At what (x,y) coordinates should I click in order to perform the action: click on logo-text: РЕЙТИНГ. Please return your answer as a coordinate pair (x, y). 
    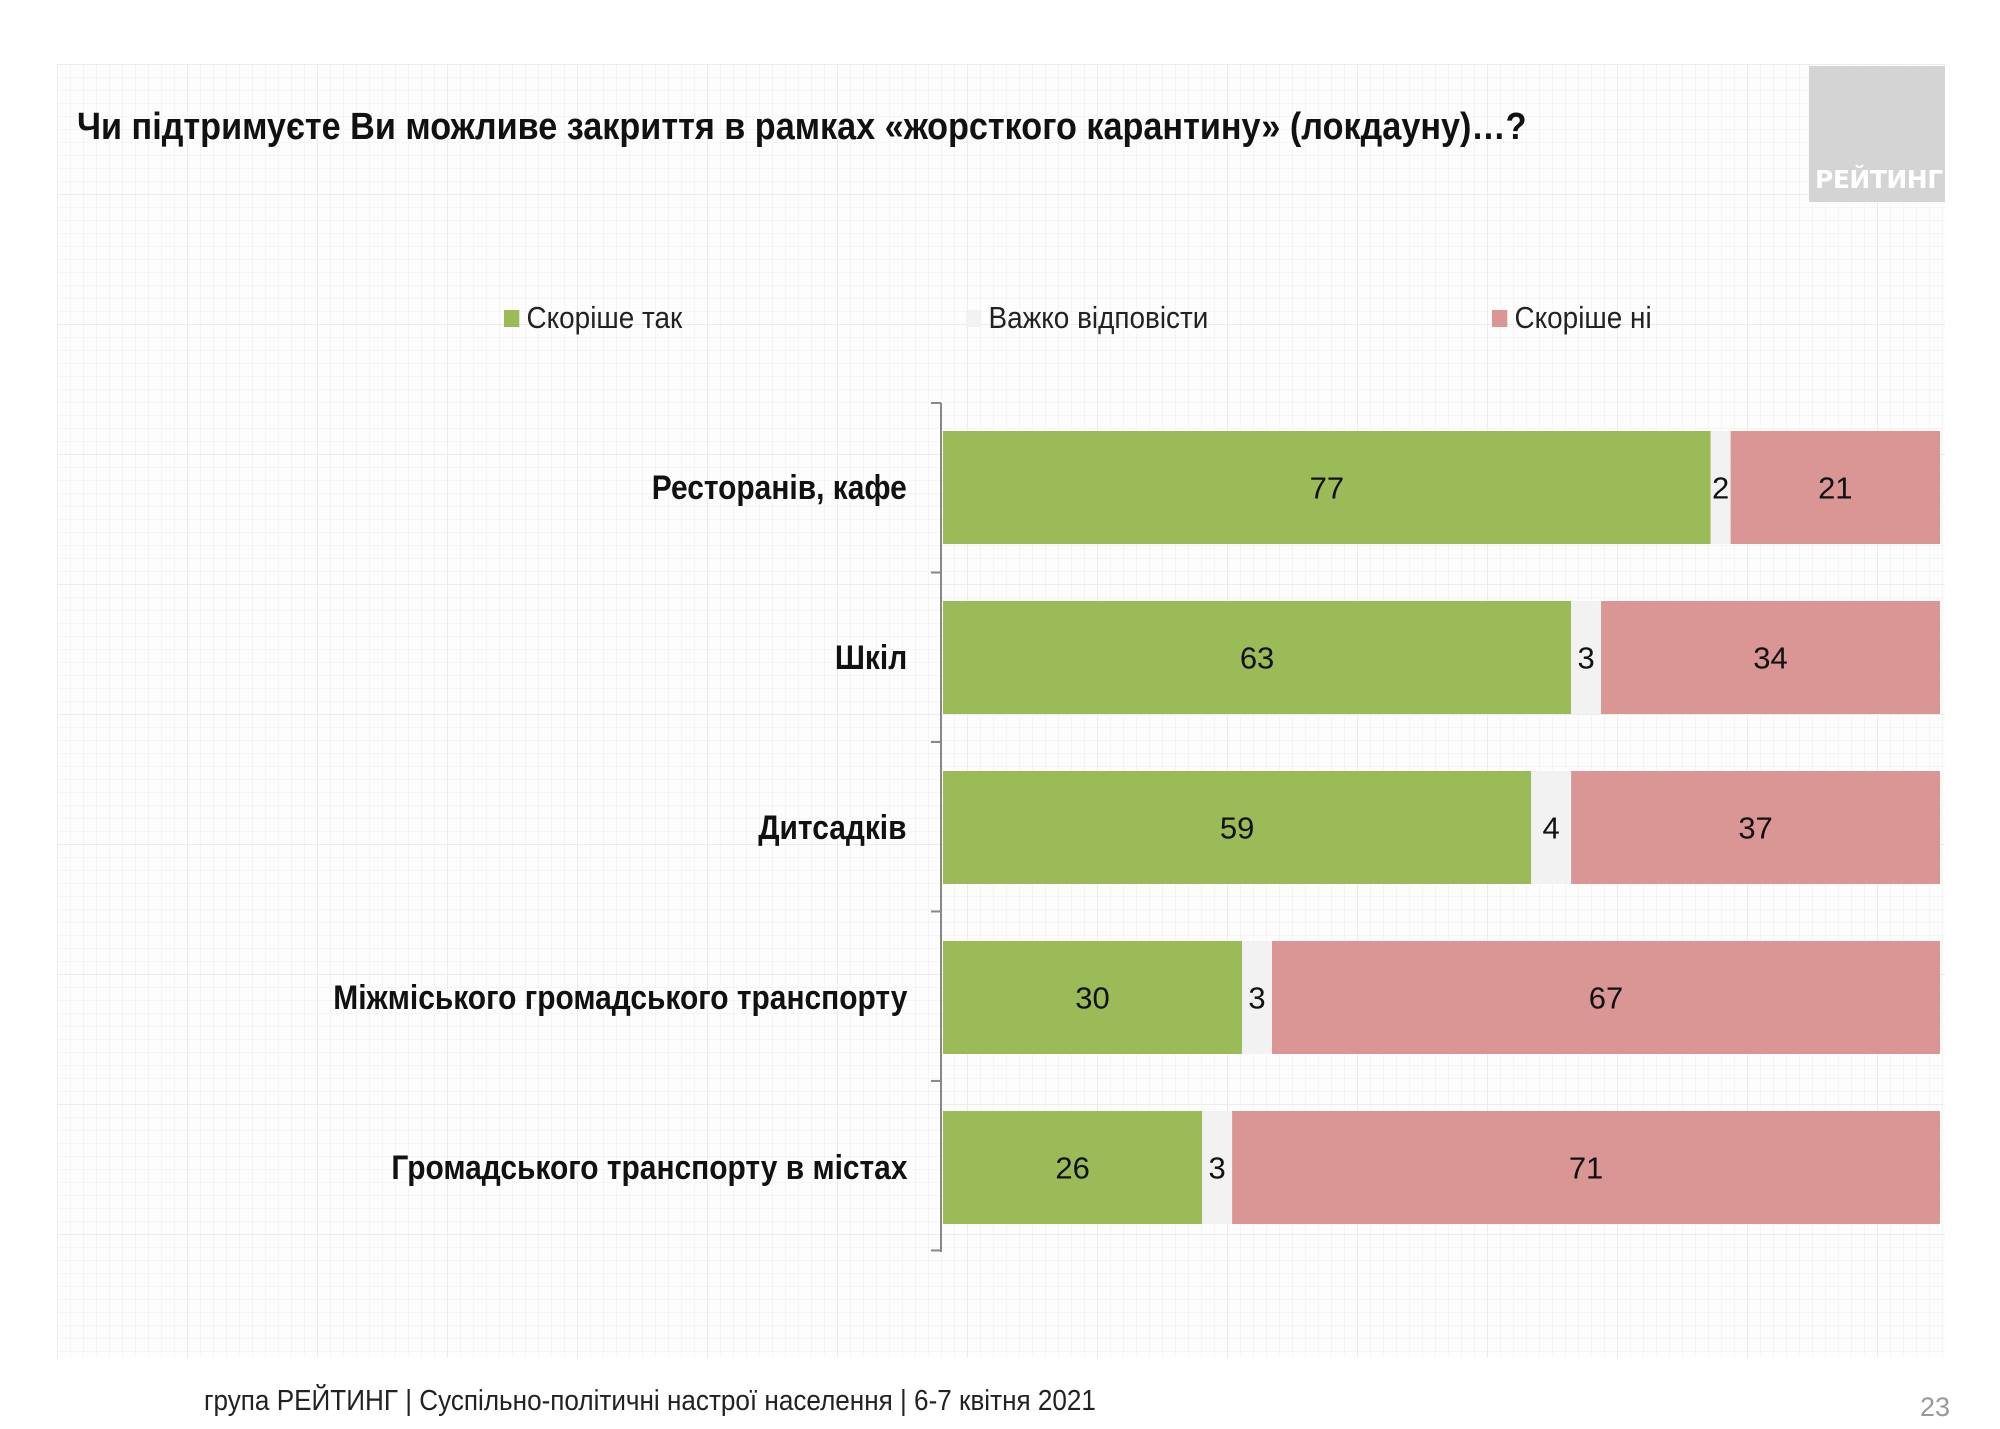
    Looking at the image, I should click on (1879, 179).